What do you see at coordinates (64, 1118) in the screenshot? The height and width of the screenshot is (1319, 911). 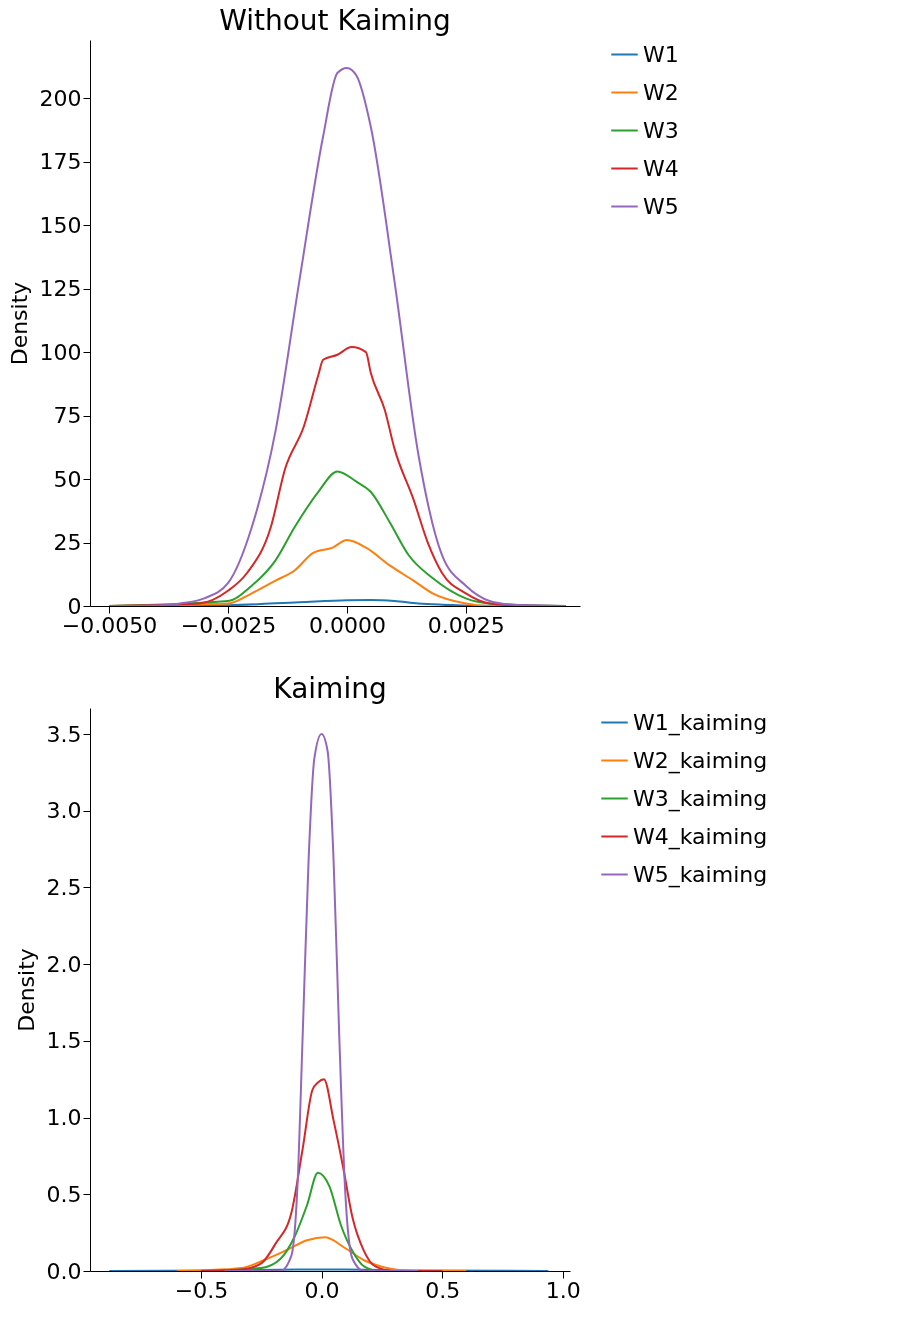 I see `y-tick-label: 1.0` at bounding box center [64, 1118].